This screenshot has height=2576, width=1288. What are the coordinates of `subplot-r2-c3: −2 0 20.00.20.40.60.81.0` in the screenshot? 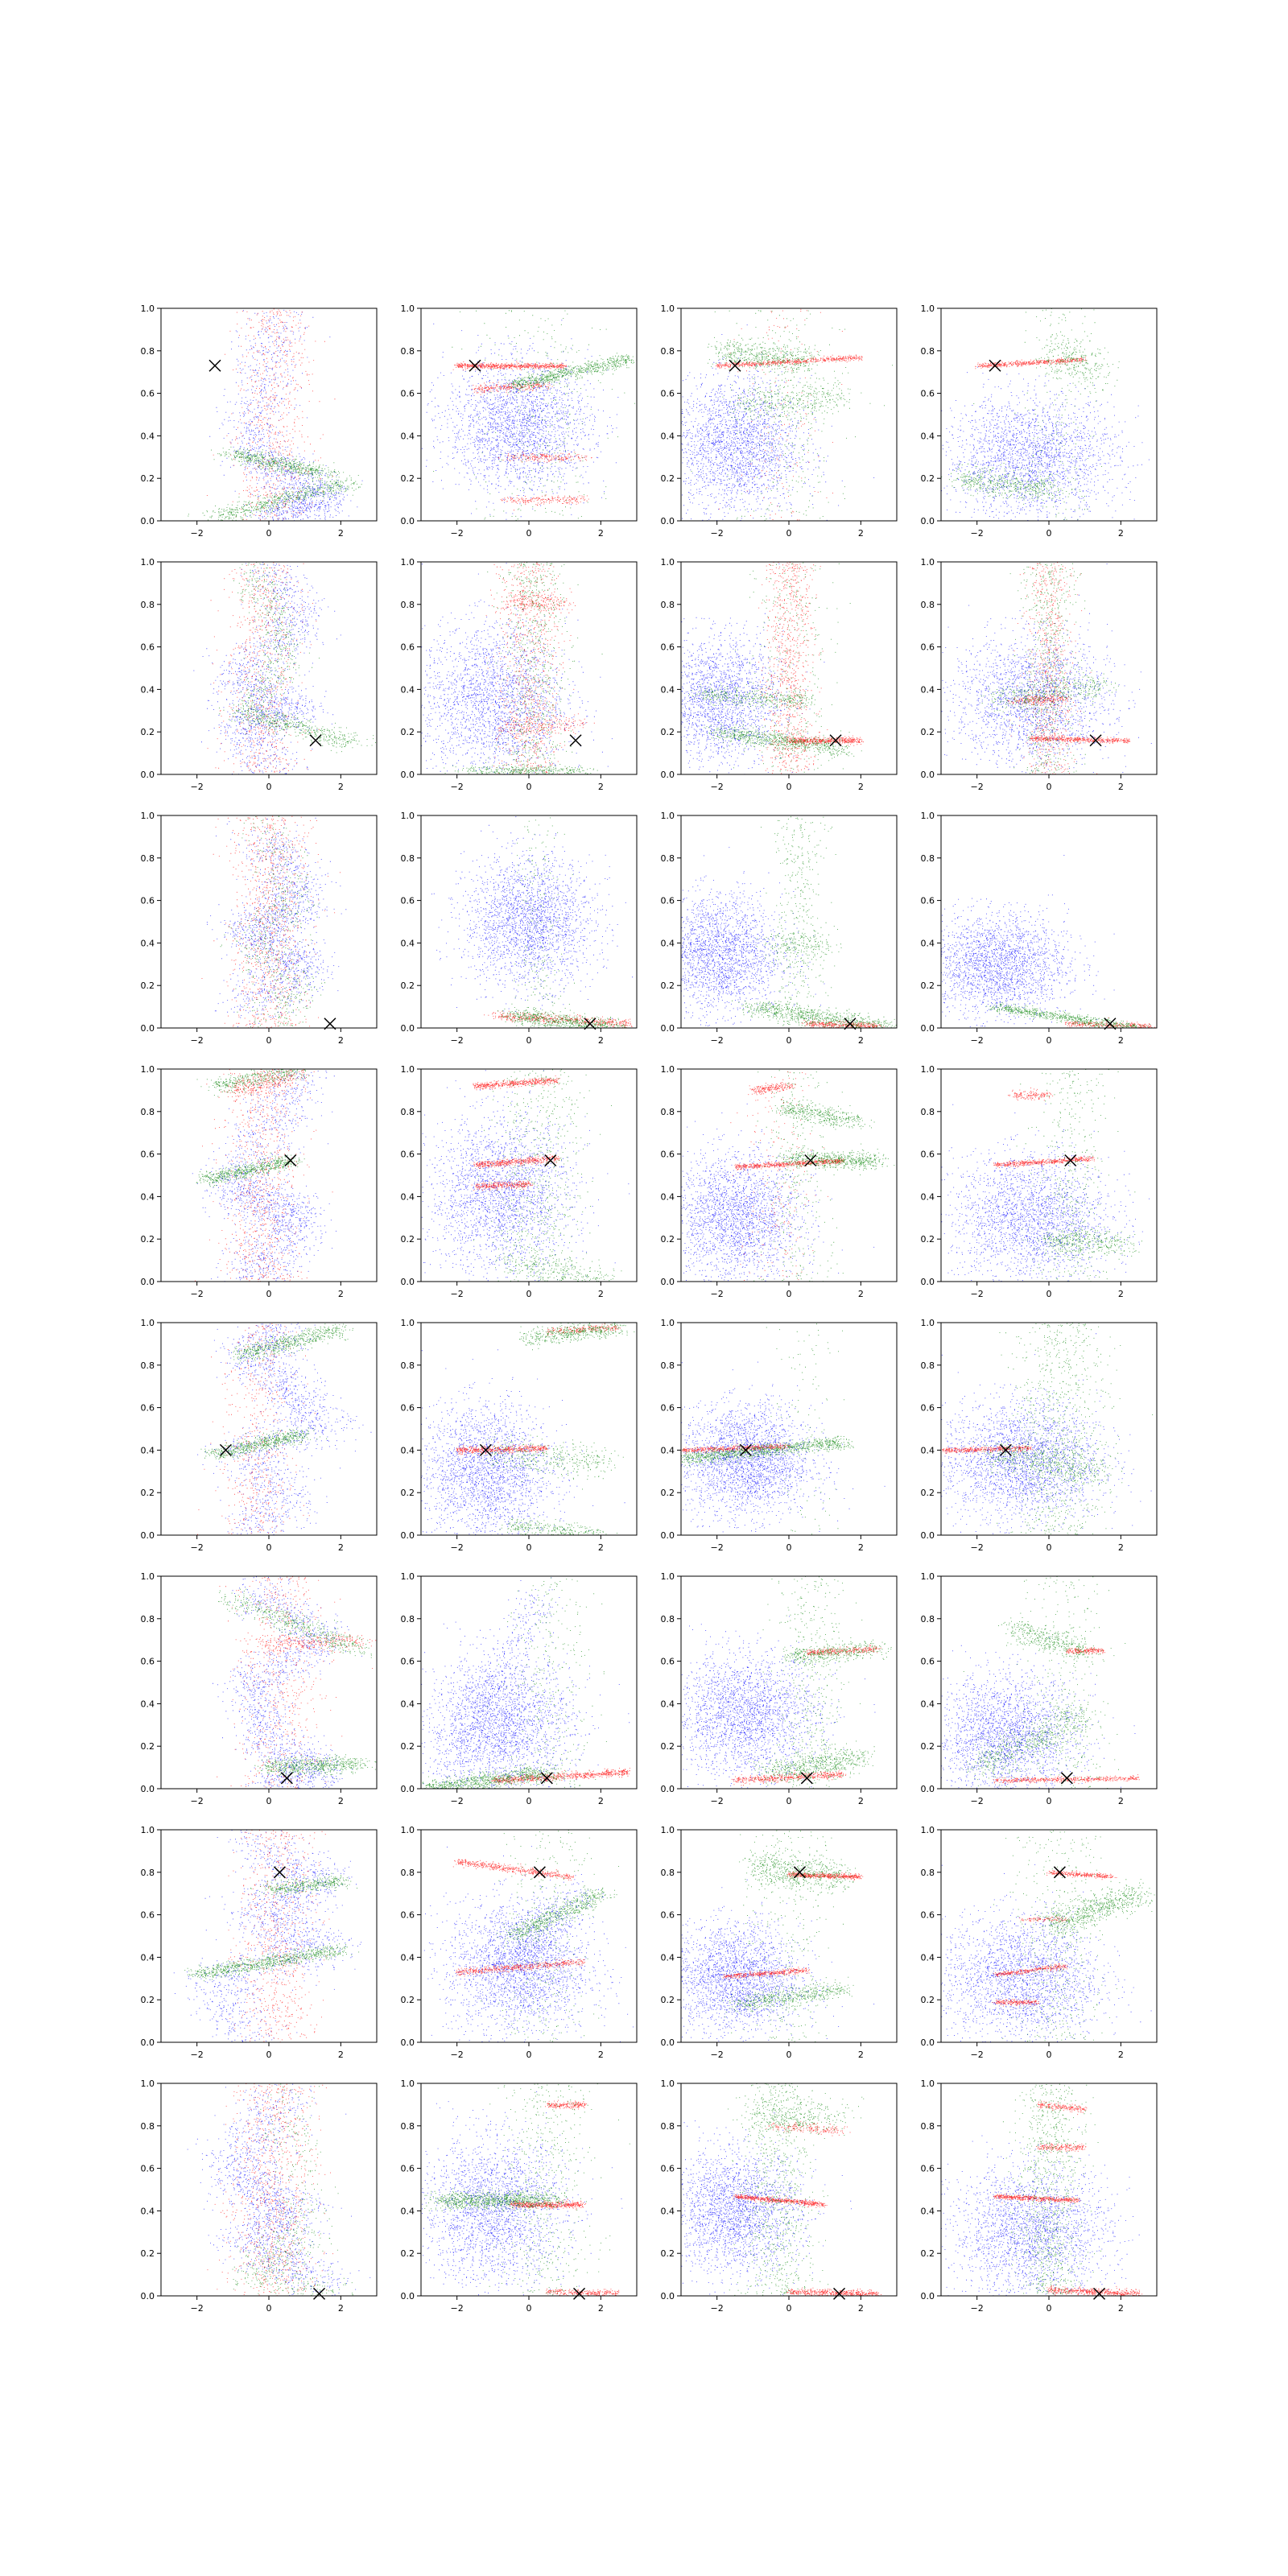 It's located at (779, 674).